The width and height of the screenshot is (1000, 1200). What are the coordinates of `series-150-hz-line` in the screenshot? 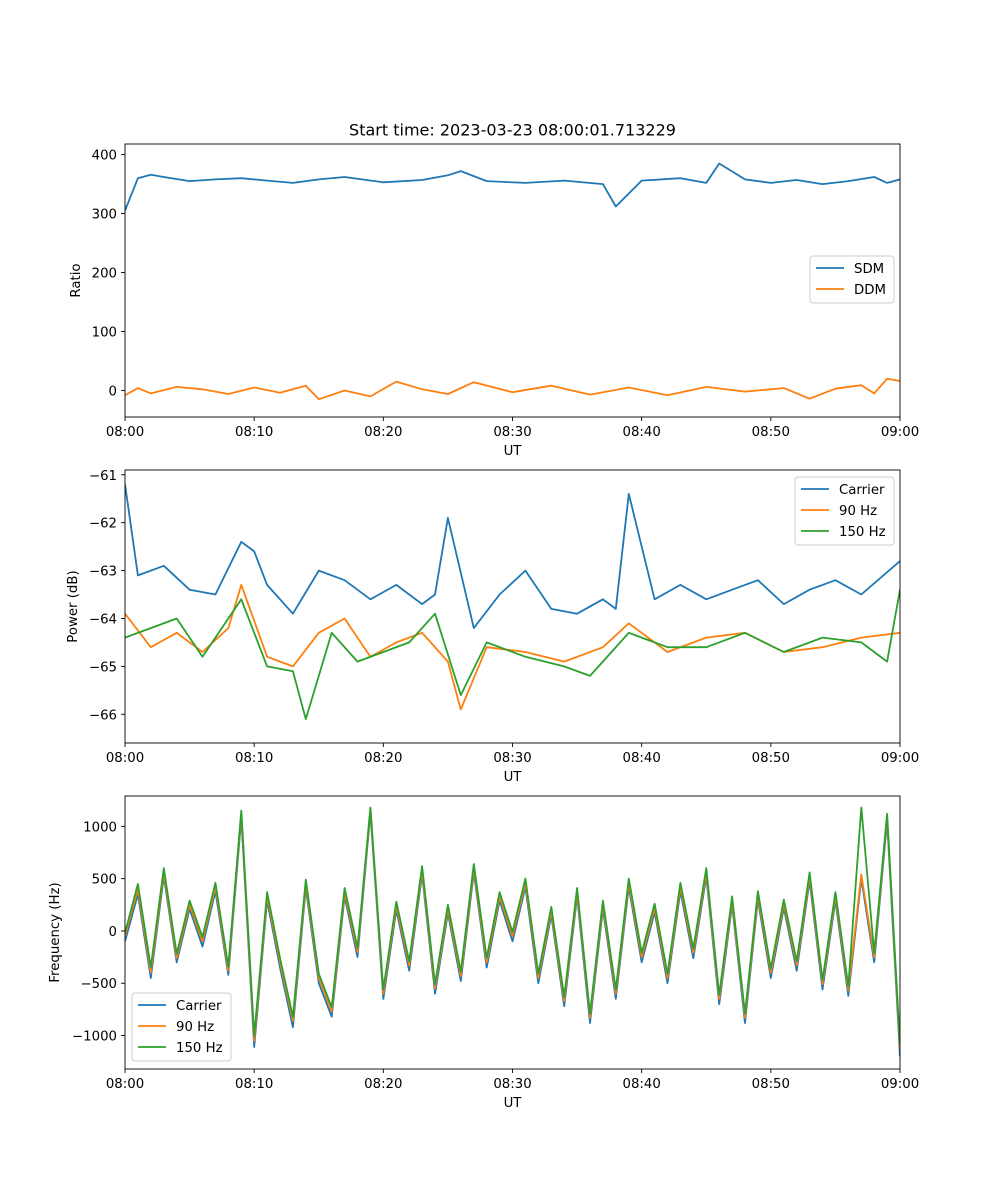 It's located at (512, 654).